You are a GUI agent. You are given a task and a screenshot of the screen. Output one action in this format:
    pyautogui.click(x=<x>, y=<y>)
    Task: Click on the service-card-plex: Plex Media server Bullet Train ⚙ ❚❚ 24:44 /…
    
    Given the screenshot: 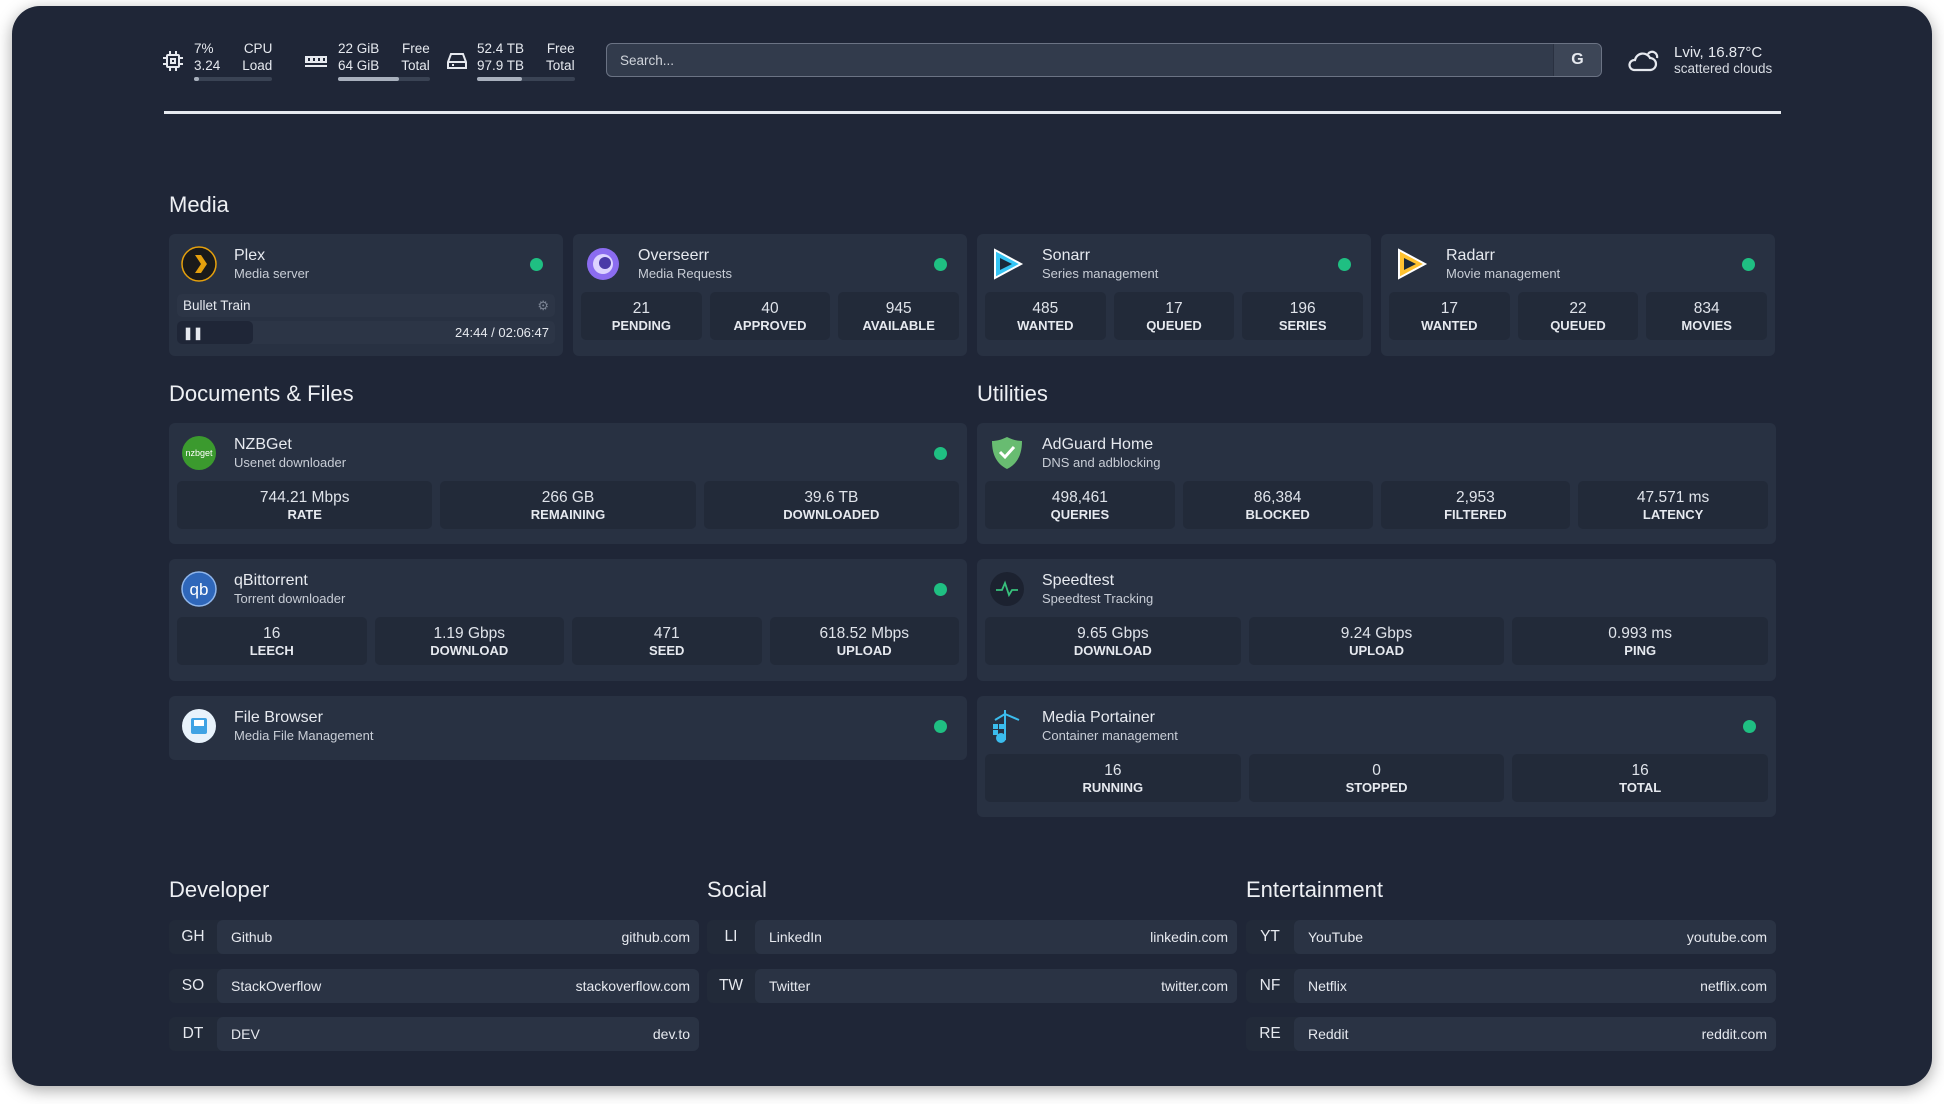 What is the action you would take?
    pyautogui.click(x=366, y=295)
    